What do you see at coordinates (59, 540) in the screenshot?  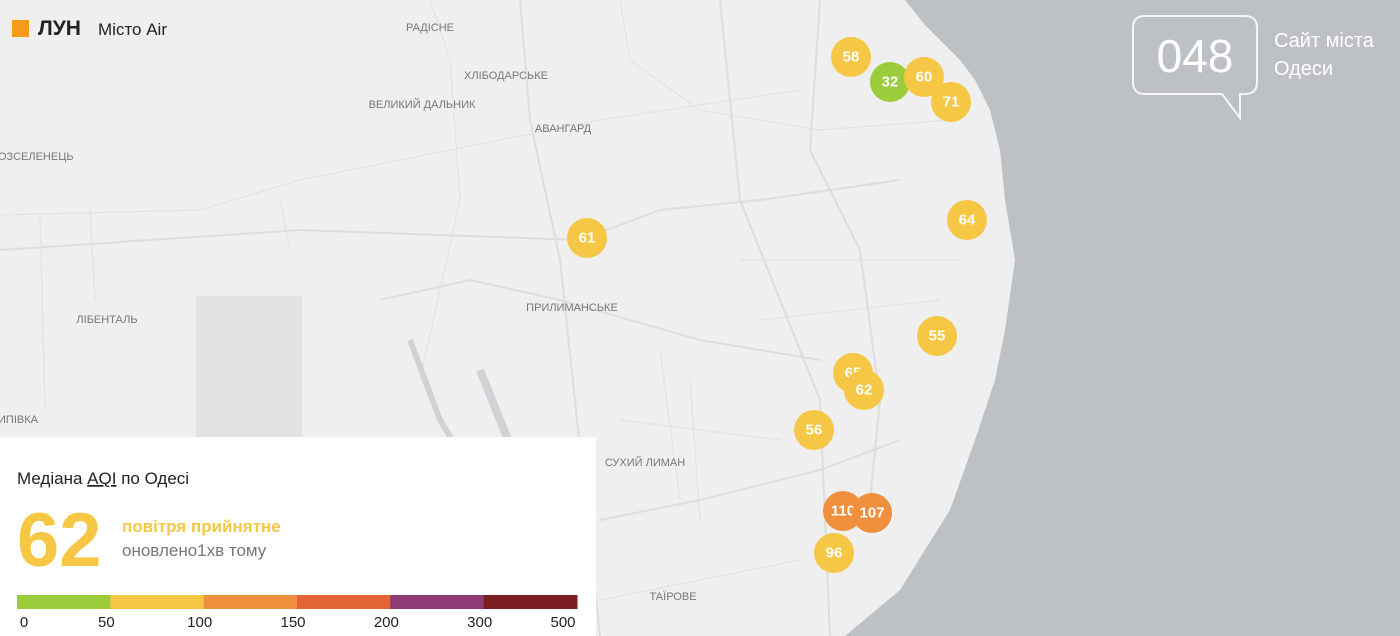 I see `median-value: 62` at bounding box center [59, 540].